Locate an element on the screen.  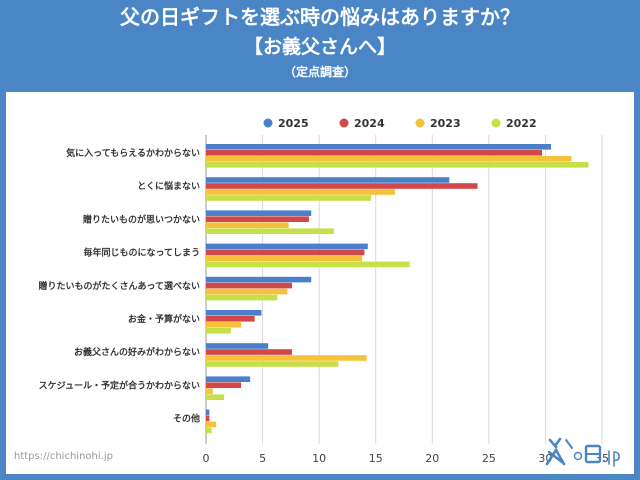
legend-label: 2025 is located at coordinates (293, 123).